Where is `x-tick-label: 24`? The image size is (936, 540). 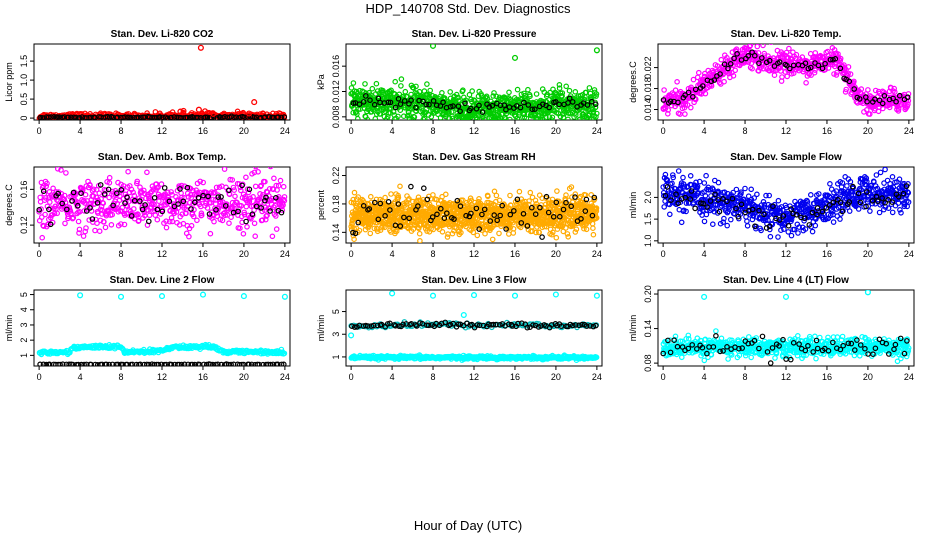 x-tick-label: 24 is located at coordinates (909, 254).